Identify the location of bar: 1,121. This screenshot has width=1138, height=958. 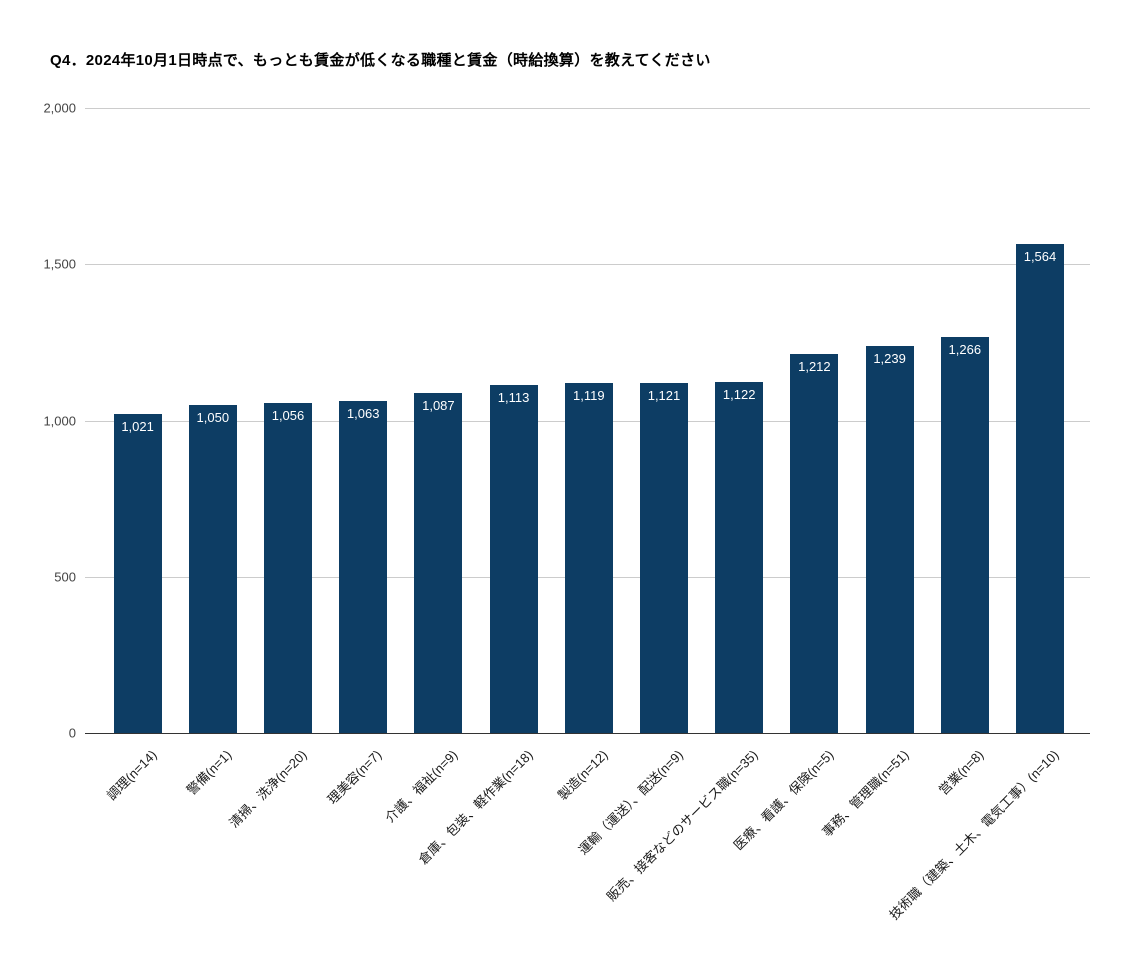
(664, 557).